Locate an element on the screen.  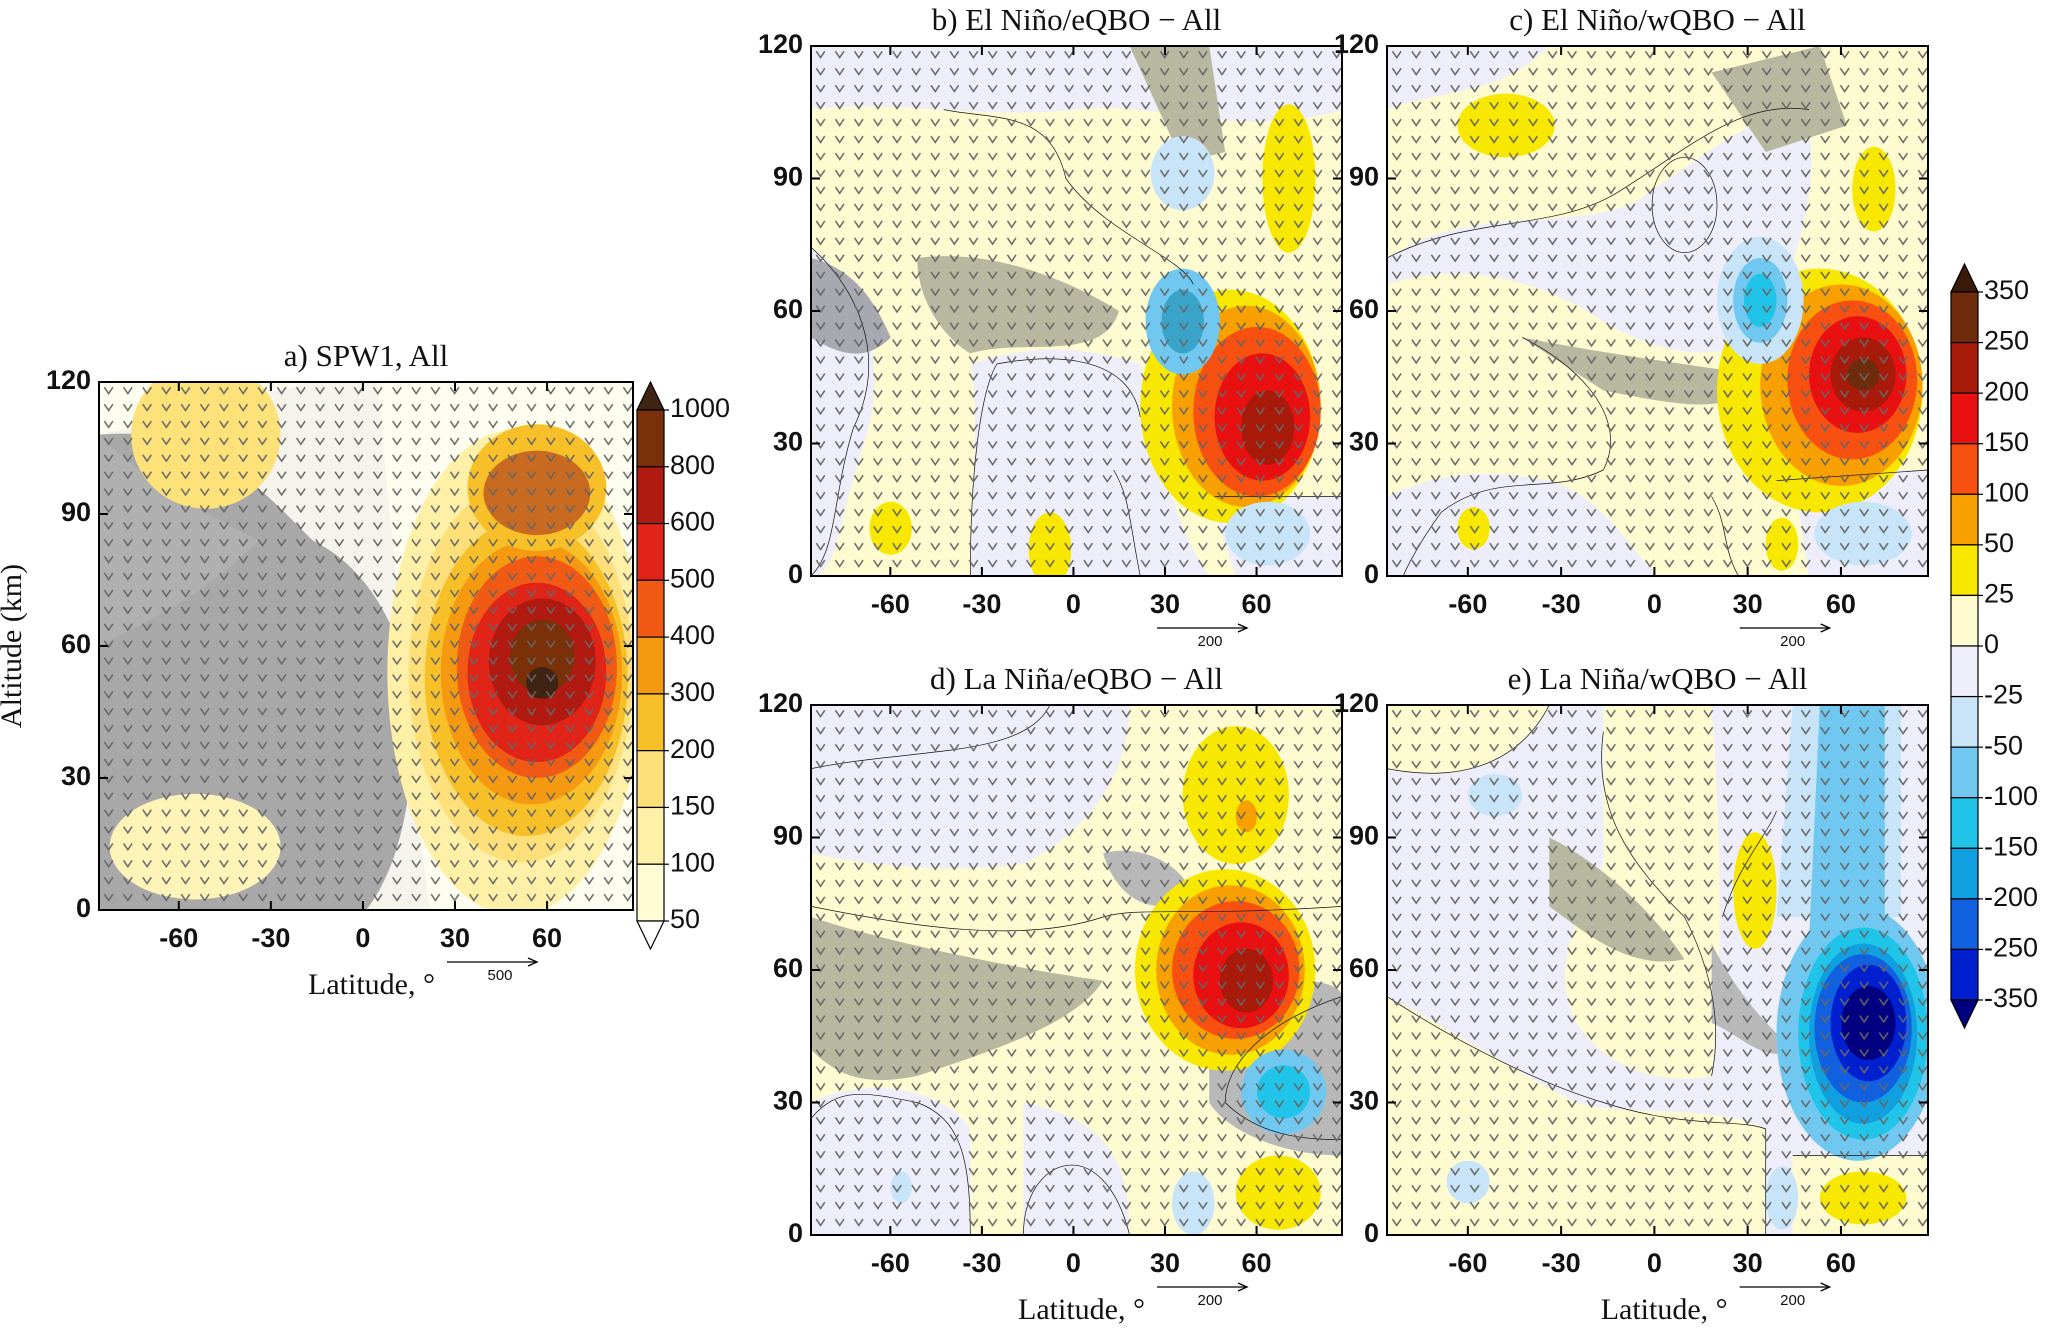
colorbar-label: 350 is located at coordinates (2006, 290).